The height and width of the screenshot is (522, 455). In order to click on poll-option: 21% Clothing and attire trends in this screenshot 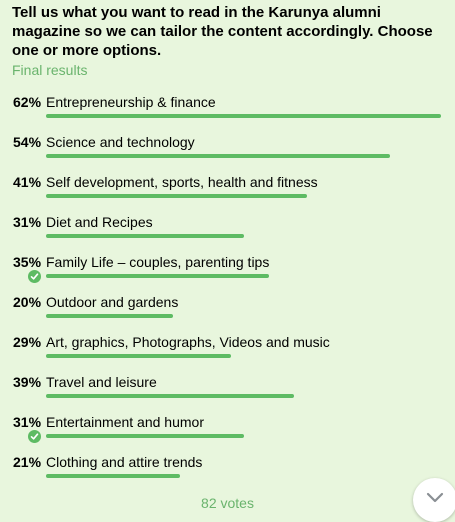, I will do `click(227, 474)`.